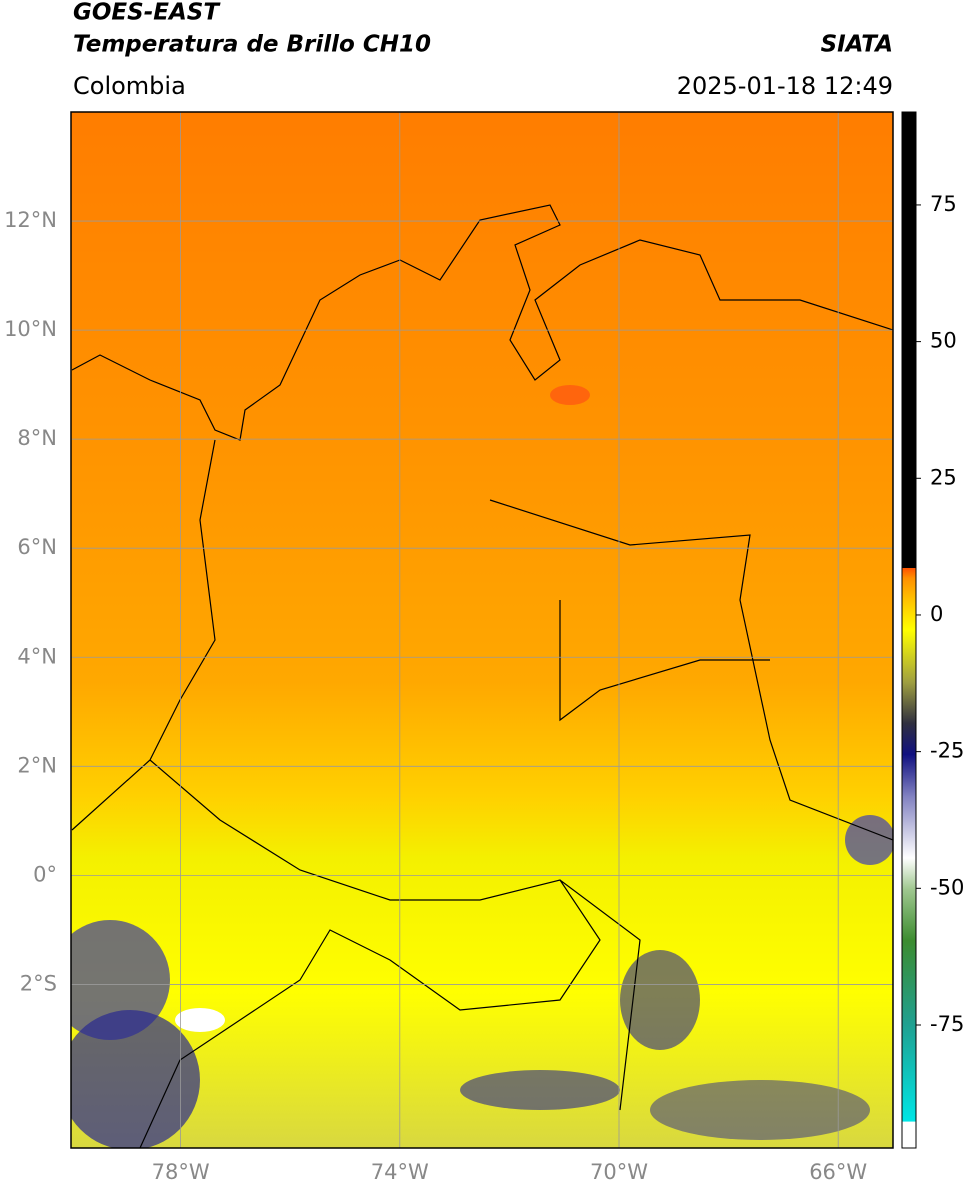  What do you see at coordinates (129, 86) in the screenshot?
I see `region: Colombia` at bounding box center [129, 86].